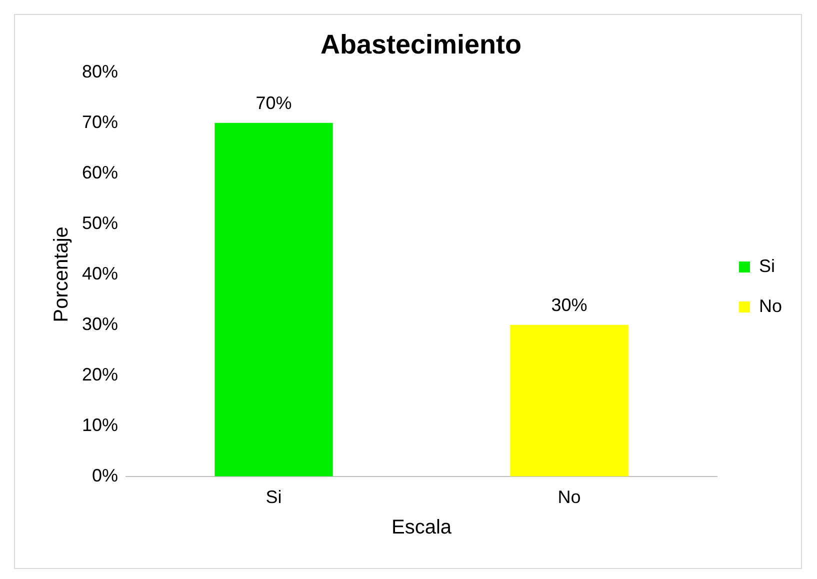 The height and width of the screenshot is (579, 817). I want to click on data-label: 70%, so click(274, 102).